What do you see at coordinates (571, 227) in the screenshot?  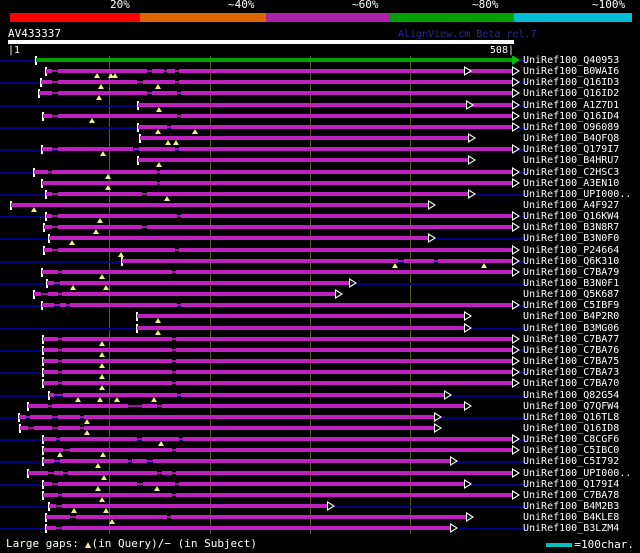 I see `hit-label: UniRef100_B3N8R7` at bounding box center [571, 227].